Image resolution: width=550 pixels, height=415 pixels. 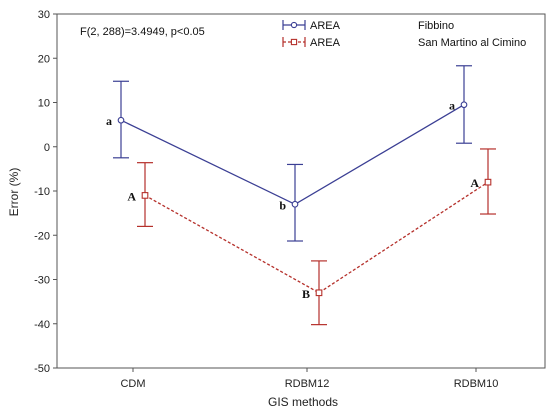 I want to click on y-tick-label: 0, so click(x=47, y=148).